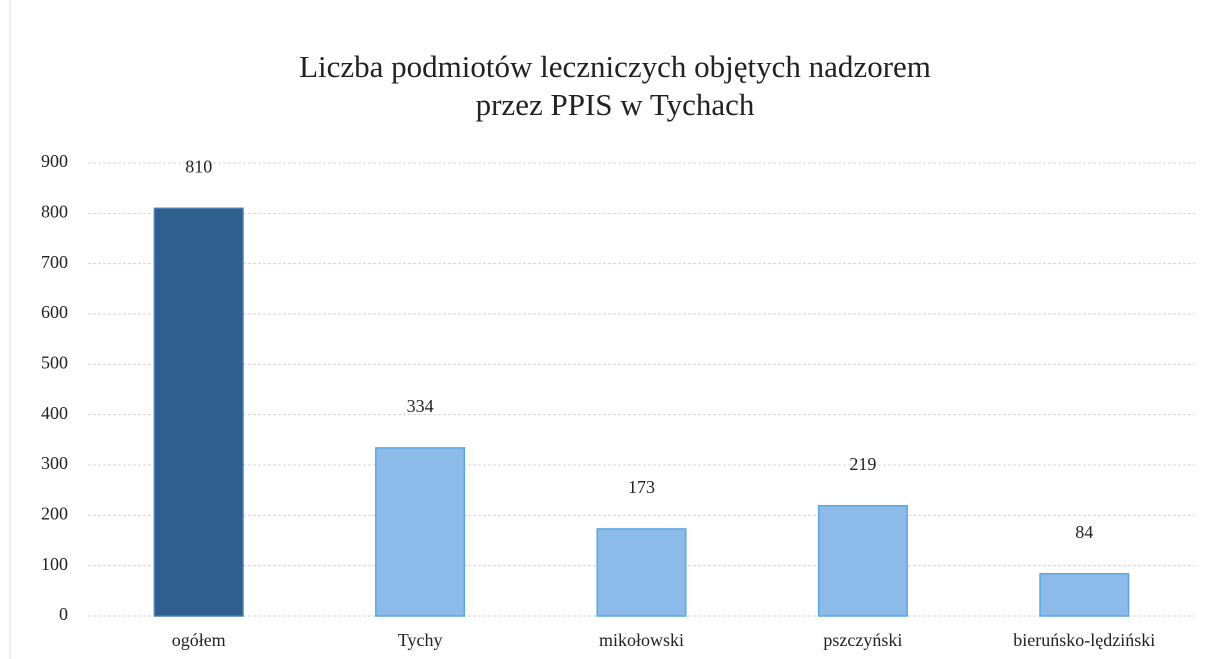 The height and width of the screenshot is (659, 1209). What do you see at coordinates (1084, 640) in the screenshot?
I see `x-tick-label: bieruńsko-lędziński` at bounding box center [1084, 640].